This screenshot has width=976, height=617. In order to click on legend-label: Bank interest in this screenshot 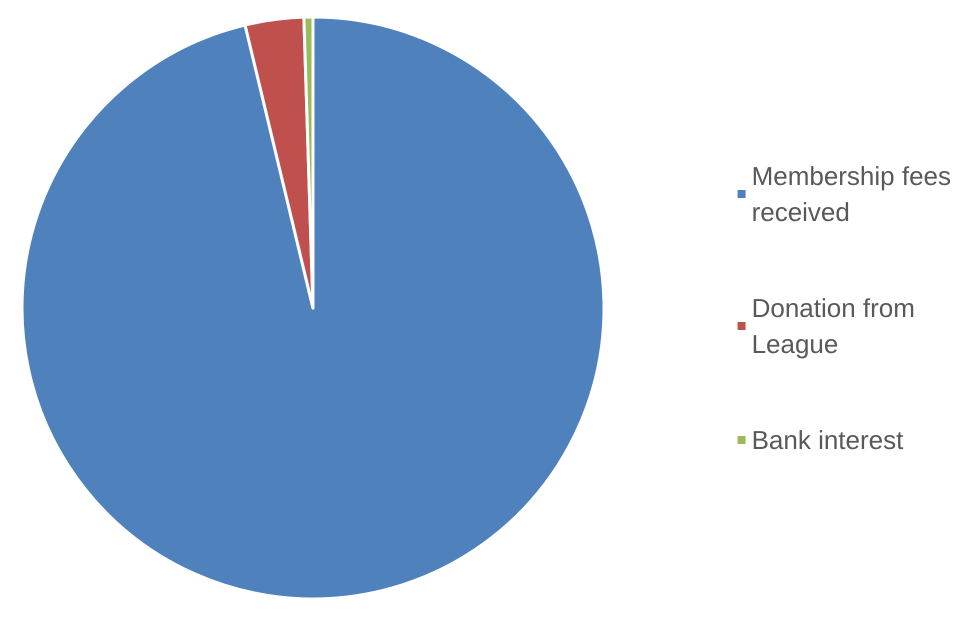, I will do `click(828, 440)`.